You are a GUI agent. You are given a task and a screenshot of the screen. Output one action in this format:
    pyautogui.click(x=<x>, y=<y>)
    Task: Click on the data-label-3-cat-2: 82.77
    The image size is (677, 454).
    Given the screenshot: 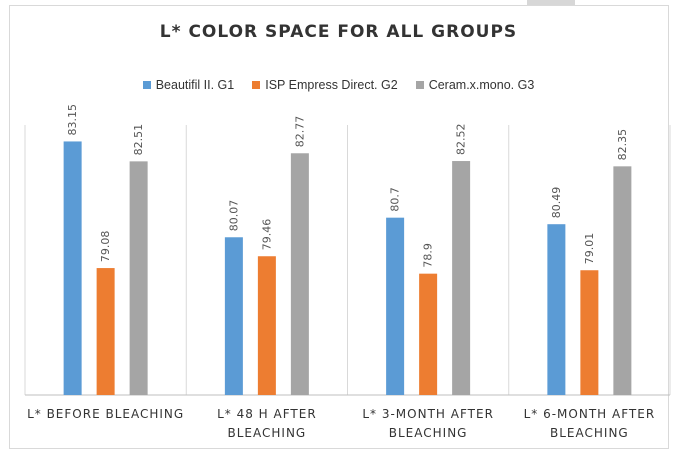 What is the action you would take?
    pyautogui.click(x=299, y=132)
    